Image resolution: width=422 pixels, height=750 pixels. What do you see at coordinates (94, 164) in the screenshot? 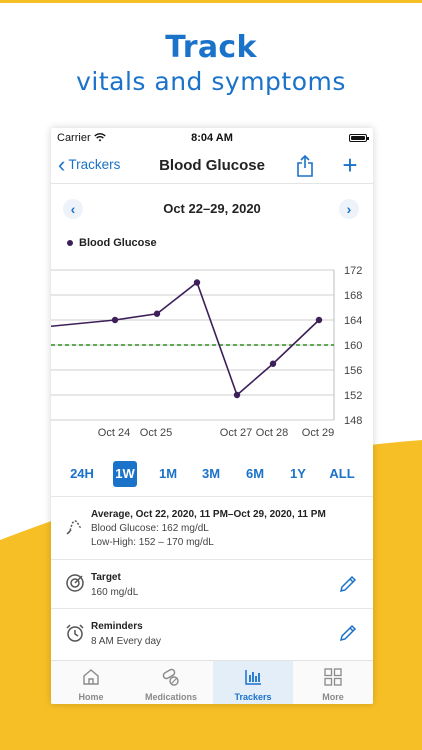
I see `back-label: Trackers` at bounding box center [94, 164].